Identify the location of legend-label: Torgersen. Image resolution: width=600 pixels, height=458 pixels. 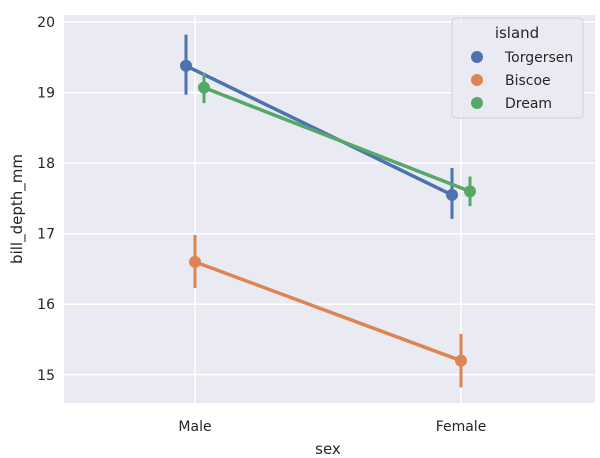
(538, 58).